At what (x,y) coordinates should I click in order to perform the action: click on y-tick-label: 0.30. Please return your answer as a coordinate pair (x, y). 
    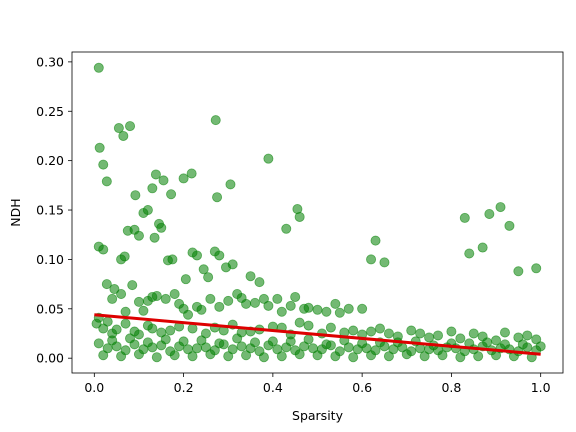
    Looking at the image, I should click on (50, 61).